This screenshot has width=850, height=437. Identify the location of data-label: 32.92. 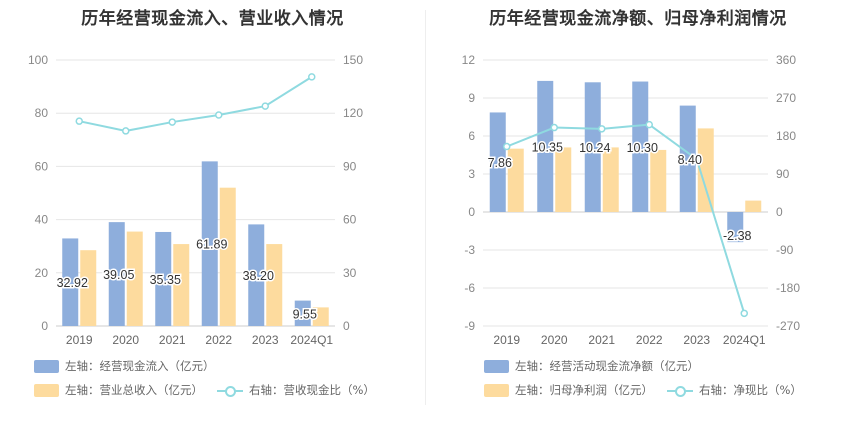
(72, 283).